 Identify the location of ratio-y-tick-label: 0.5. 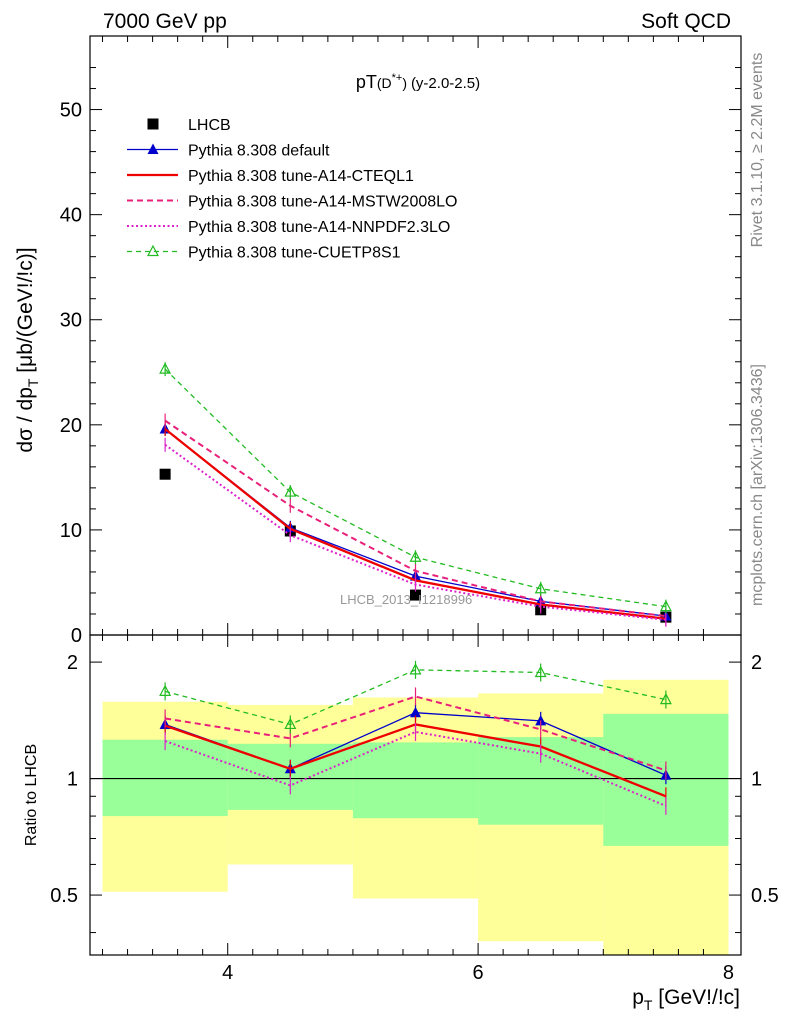
(64, 896).